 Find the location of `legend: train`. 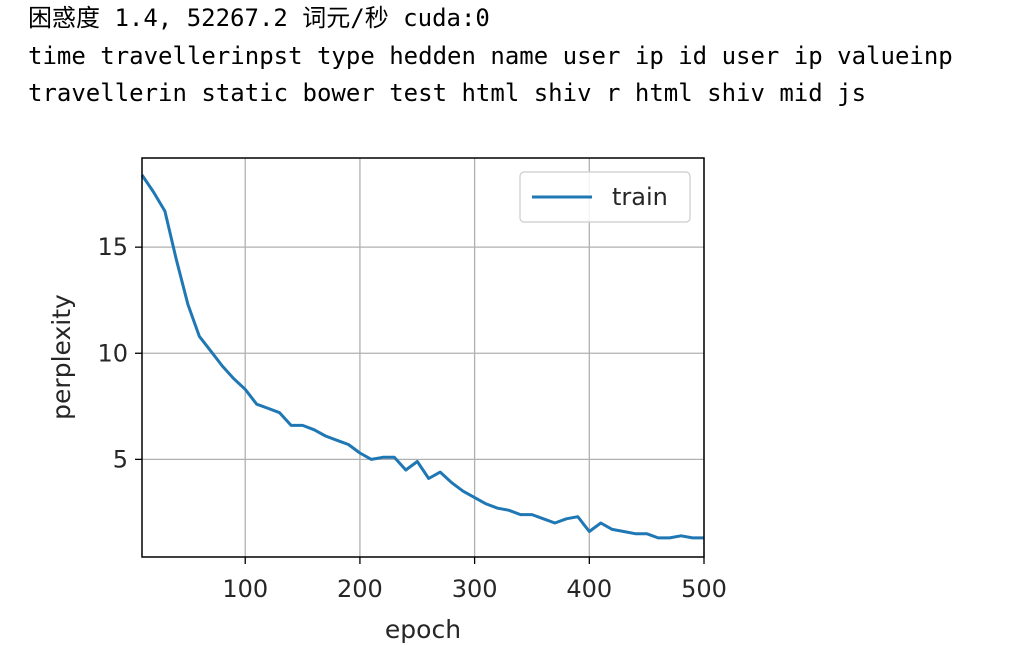

legend: train is located at coordinates (605, 197).